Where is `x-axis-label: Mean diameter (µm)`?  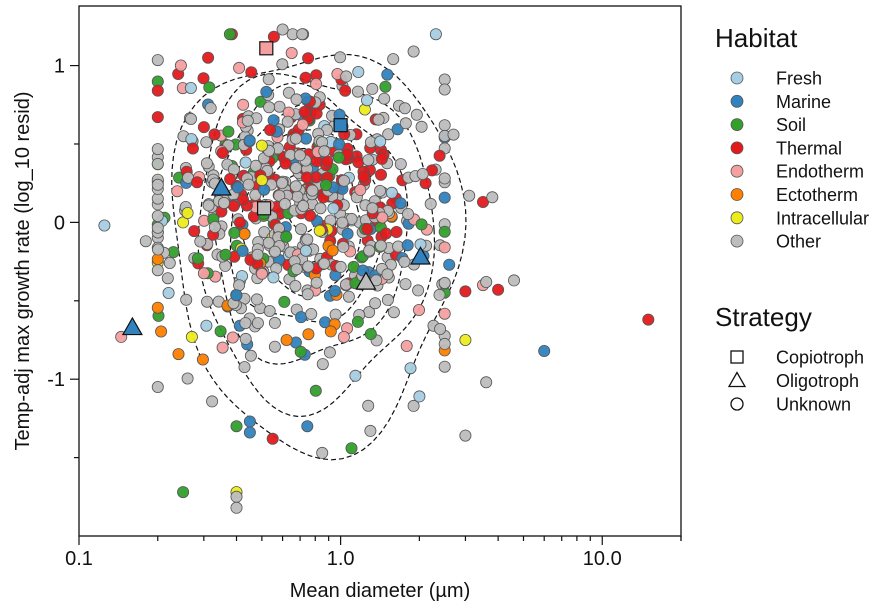
x-axis-label: Mean diameter (µm) is located at coordinates (380, 591).